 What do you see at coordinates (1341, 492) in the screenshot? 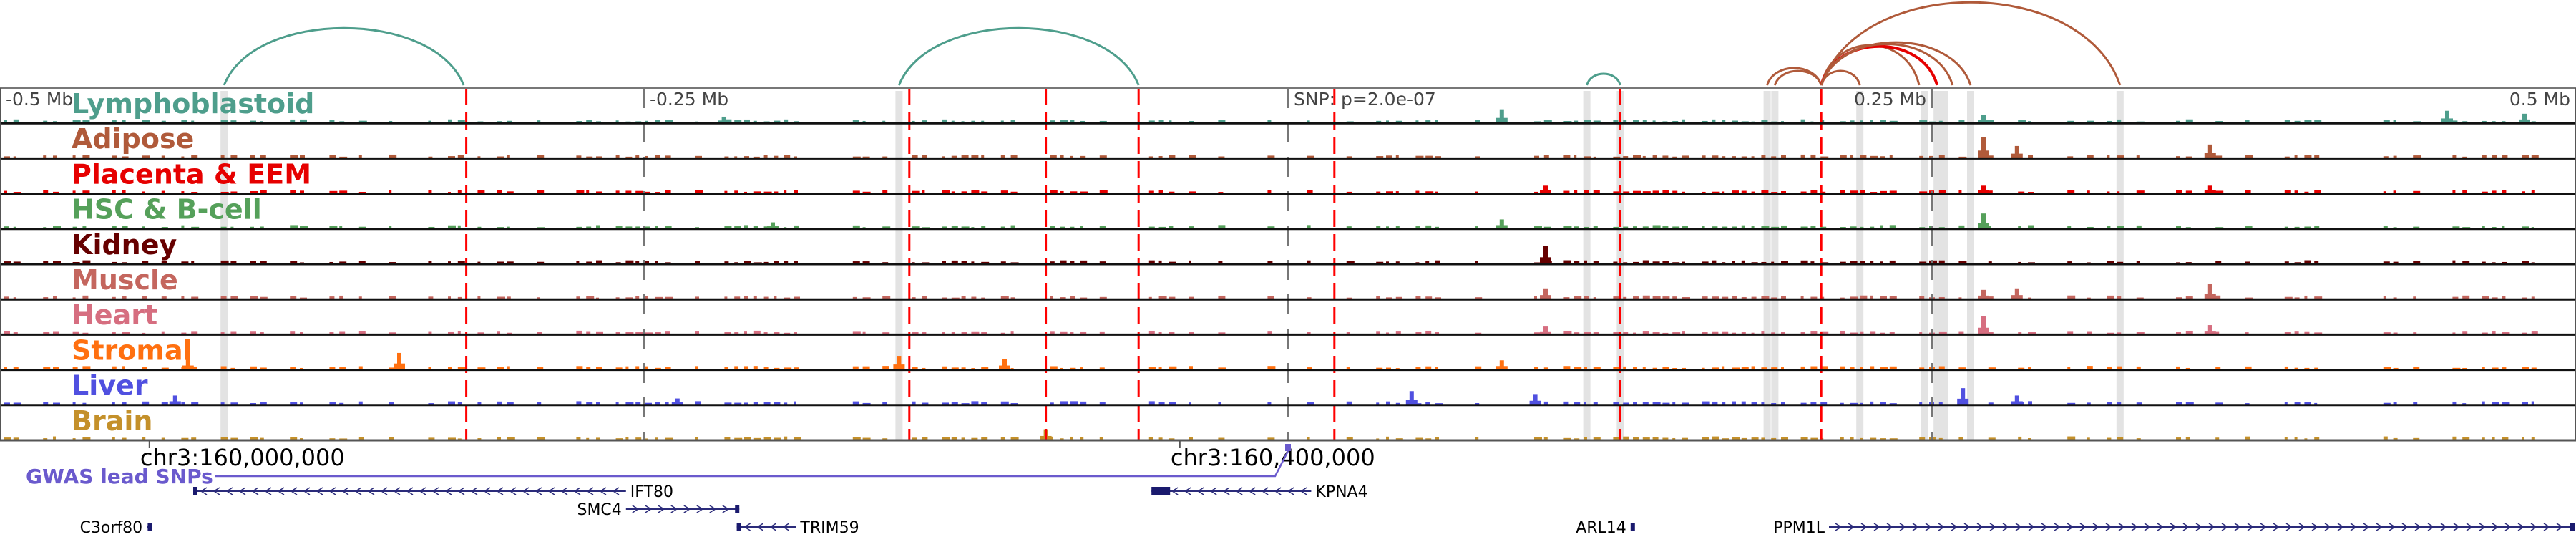
I see `gene-label: KPNA4` at bounding box center [1341, 492].